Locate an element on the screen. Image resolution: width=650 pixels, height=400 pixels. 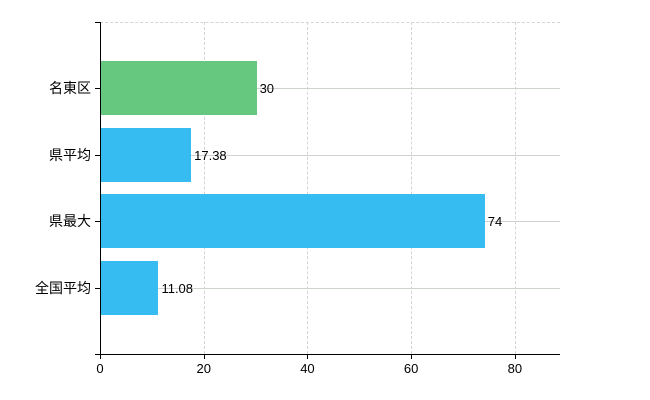
x-axis-tick-label: 0 is located at coordinates (100, 368).